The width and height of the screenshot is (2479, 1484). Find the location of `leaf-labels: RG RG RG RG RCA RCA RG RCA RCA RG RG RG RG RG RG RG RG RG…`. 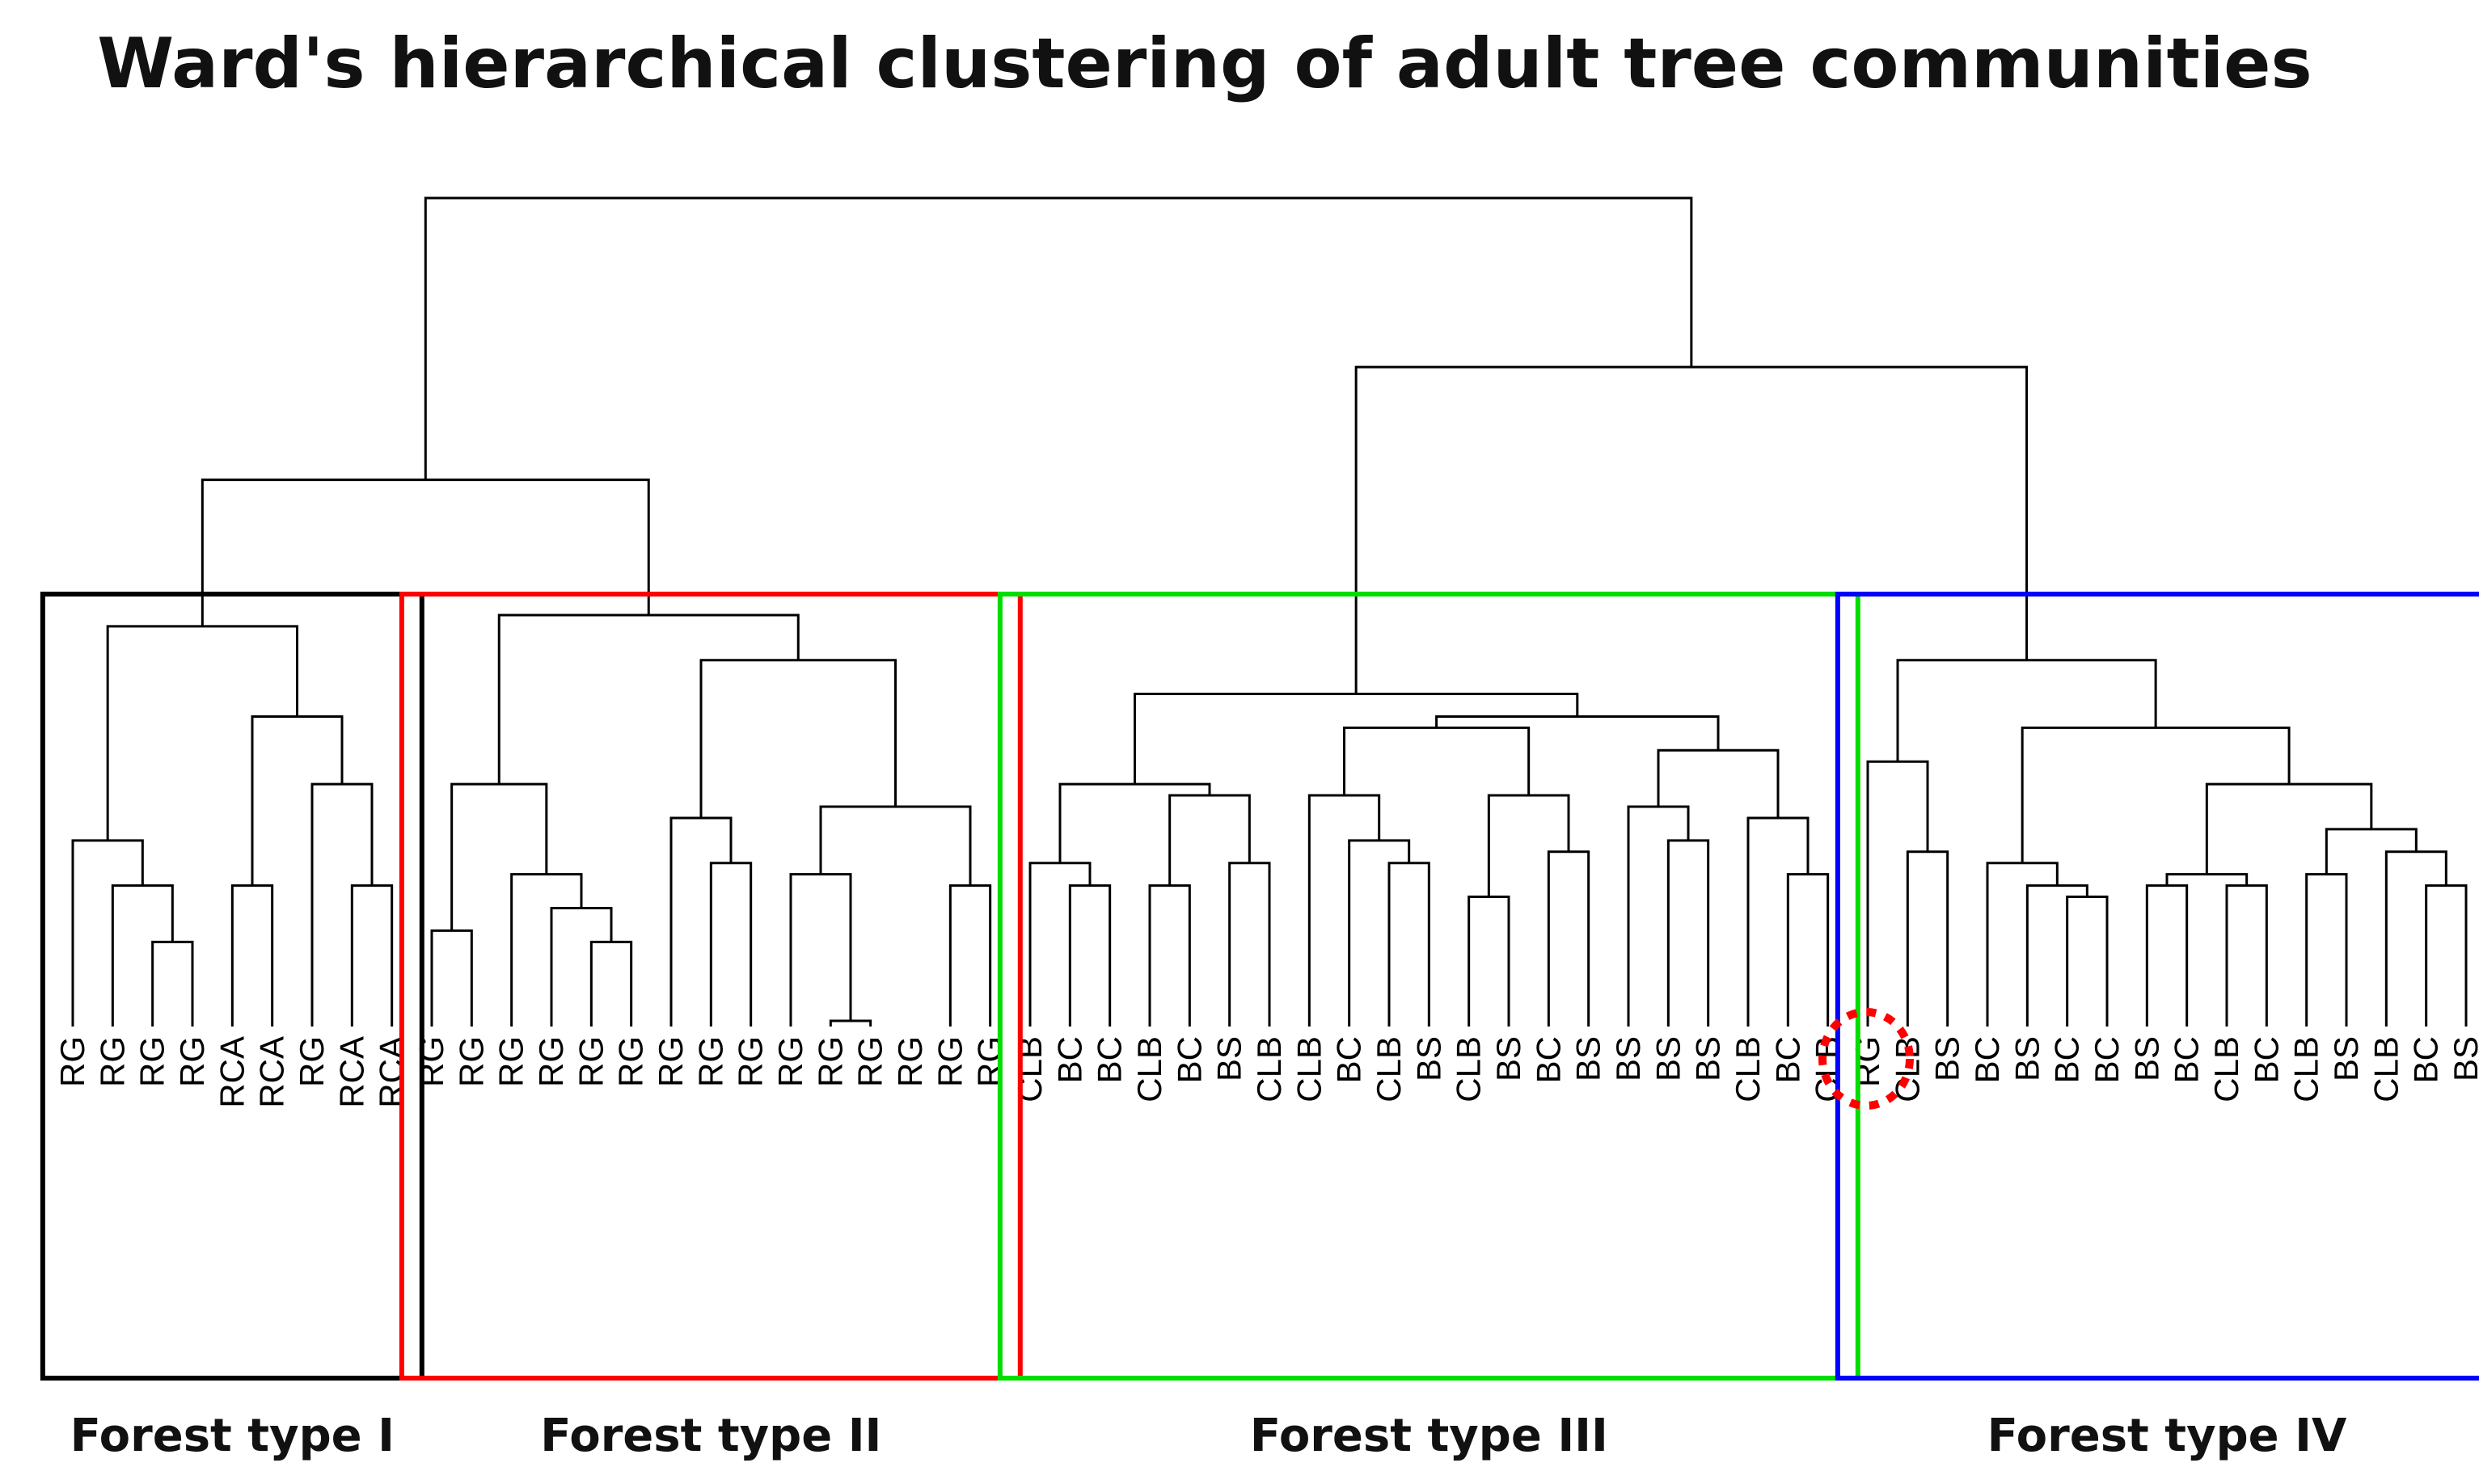

leaf-labels: RG RG RG RG RCA RCA RG RCA RCA RG RG RG RG RG RG RG RG RG… is located at coordinates (1266, 1072).